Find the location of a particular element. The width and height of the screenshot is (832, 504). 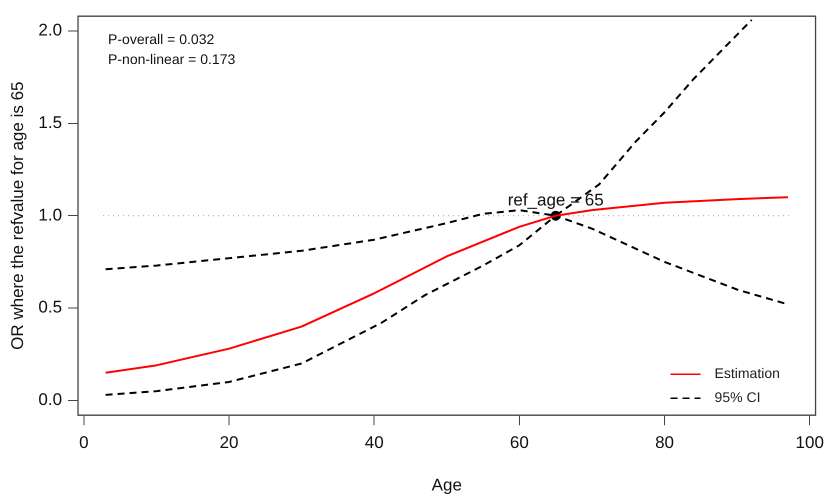

x-axis-title: Age is located at coordinates (447, 484).